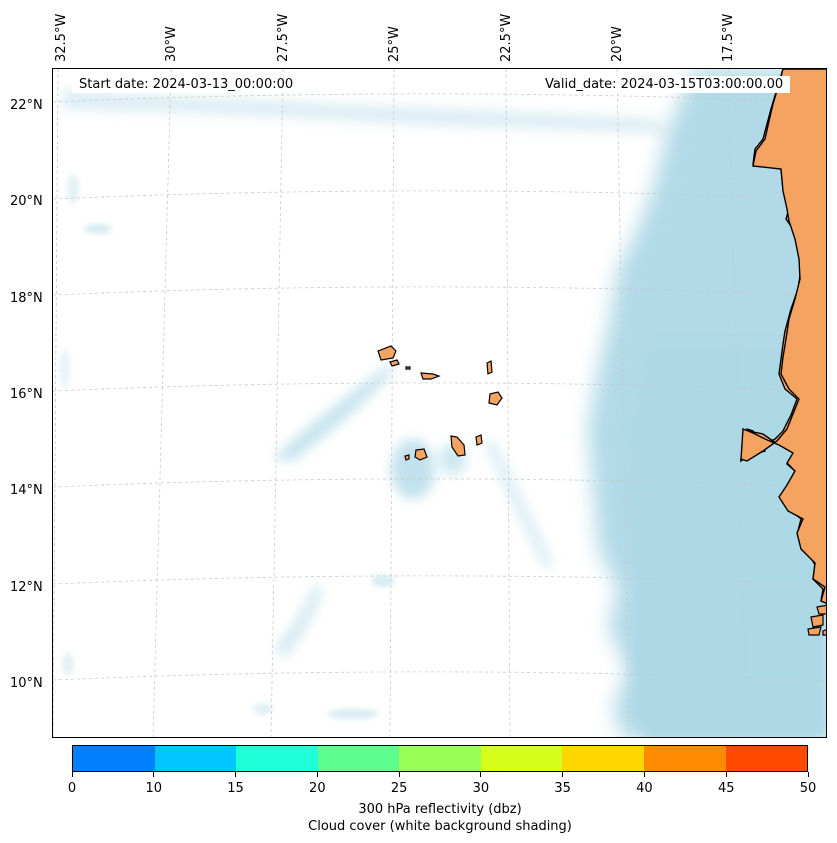  Describe the element at coordinates (506, 37) in the screenshot. I see `lon-label-22-5w: 22.5°W` at that location.